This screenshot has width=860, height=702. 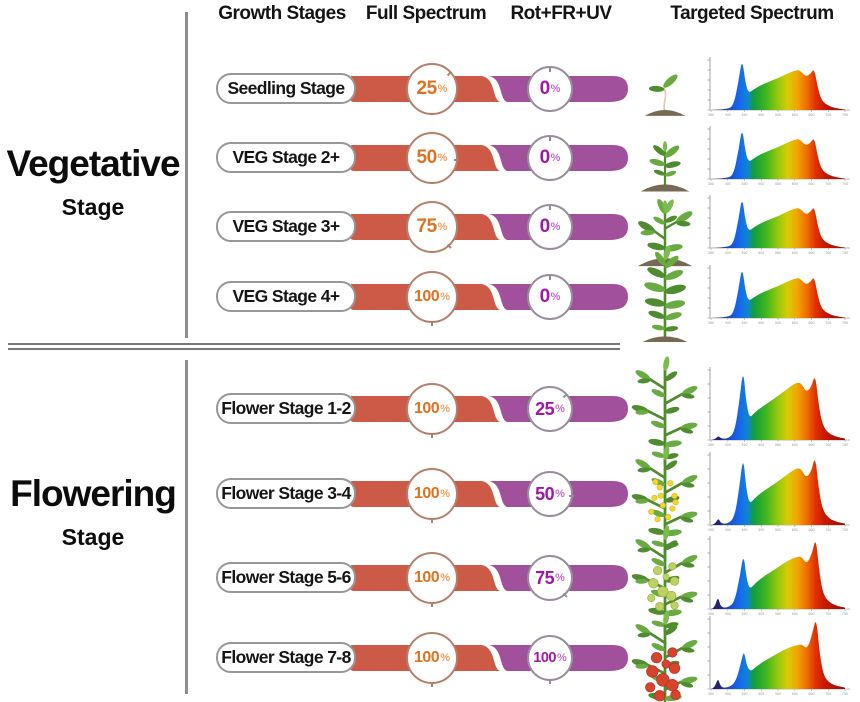 I want to click on rot-fr-uv-badge: 75%, so click(x=550, y=578).